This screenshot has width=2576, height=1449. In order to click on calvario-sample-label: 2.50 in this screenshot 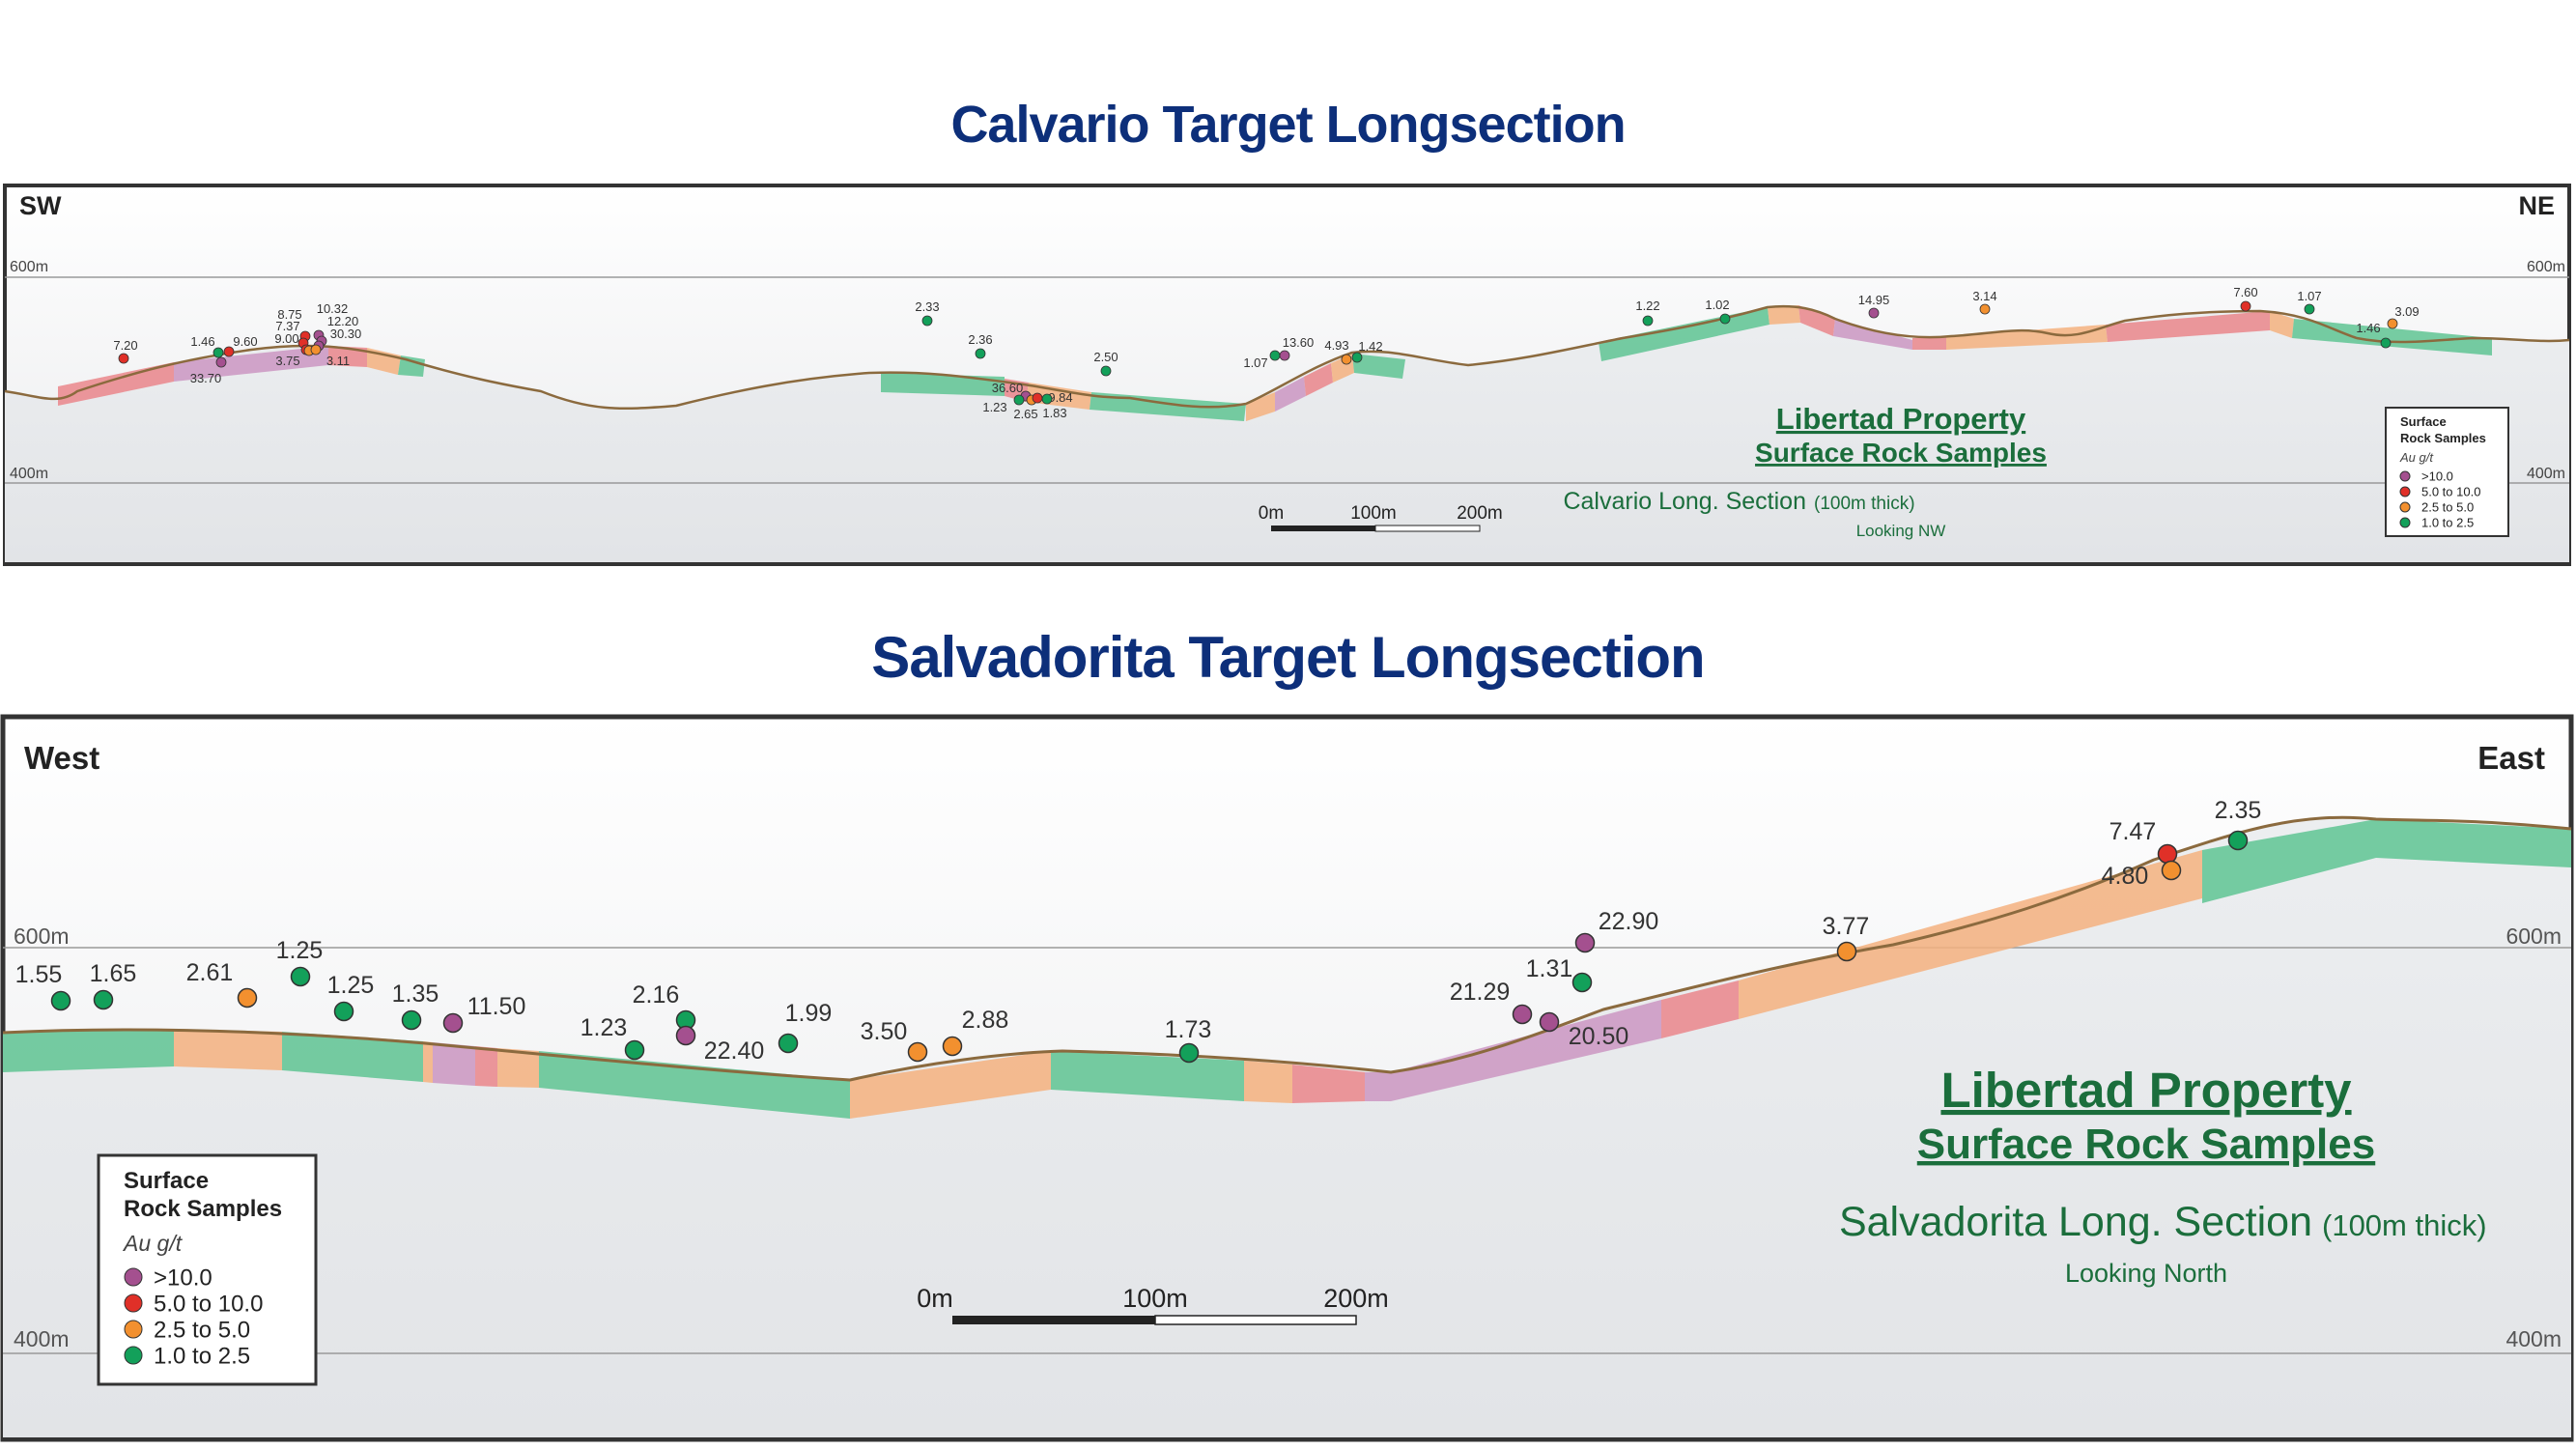, I will do `click(1105, 357)`.